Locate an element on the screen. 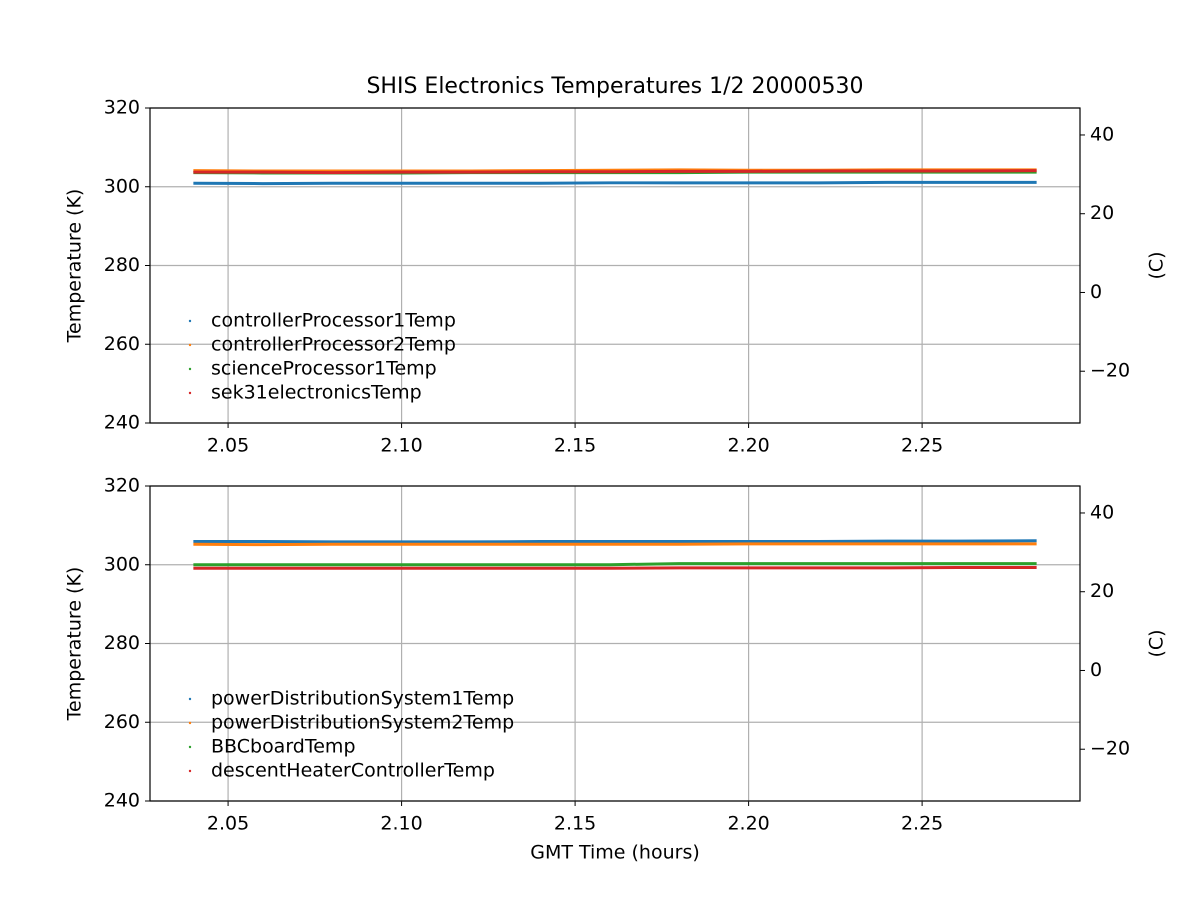 This screenshot has height=900, width=1200. legend-label: controllerProcessor2Temp is located at coordinates (333, 345).